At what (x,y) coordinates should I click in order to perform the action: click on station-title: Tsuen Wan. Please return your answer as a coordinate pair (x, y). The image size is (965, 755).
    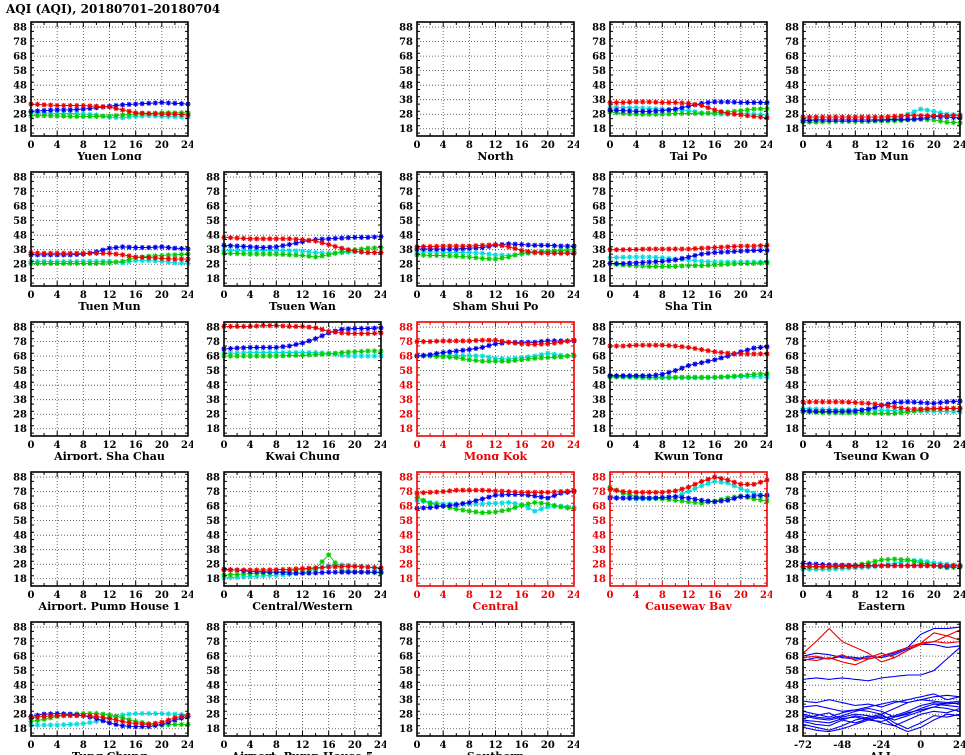
    Looking at the image, I should click on (302, 305).